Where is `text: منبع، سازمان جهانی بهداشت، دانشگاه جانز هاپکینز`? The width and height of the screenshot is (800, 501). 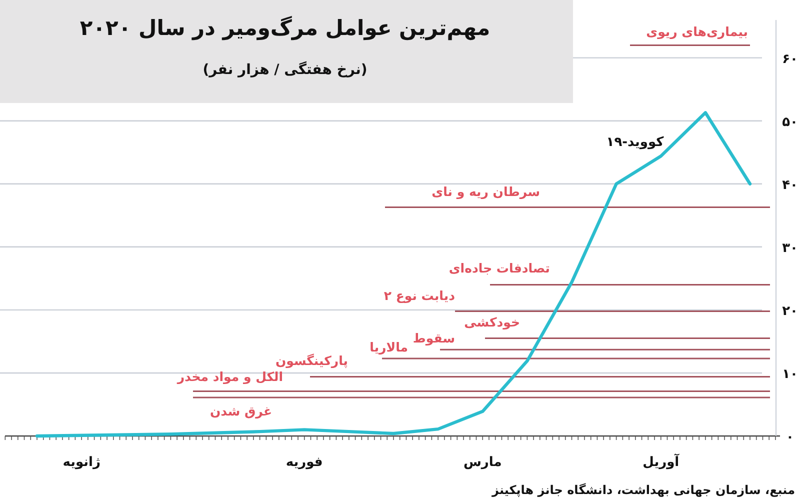
text: منبع، سازمان جهانی بهداشت، دانشگاه جانز هاپکینز is located at coordinates (643, 490).